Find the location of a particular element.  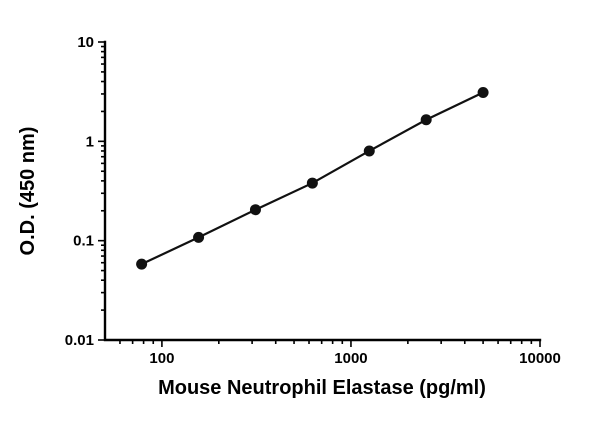

y-tick-label: 1 is located at coordinates (90, 141).